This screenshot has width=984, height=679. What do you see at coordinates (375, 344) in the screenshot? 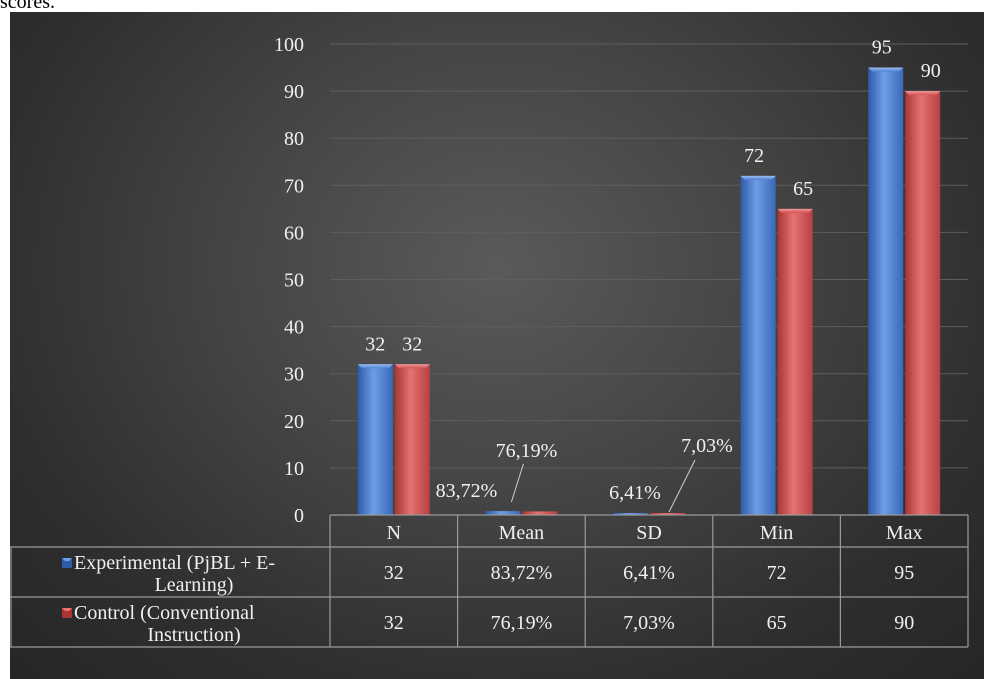
I see `data-label-experimental-n: 32` at bounding box center [375, 344].